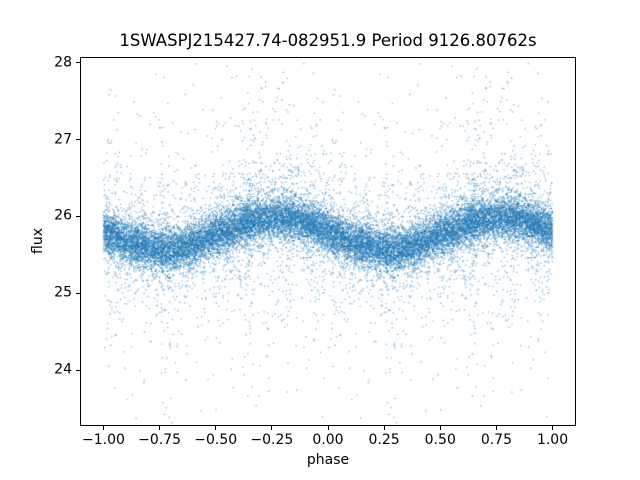  I want to click on x-tick-label: 0.00, so click(328, 440).